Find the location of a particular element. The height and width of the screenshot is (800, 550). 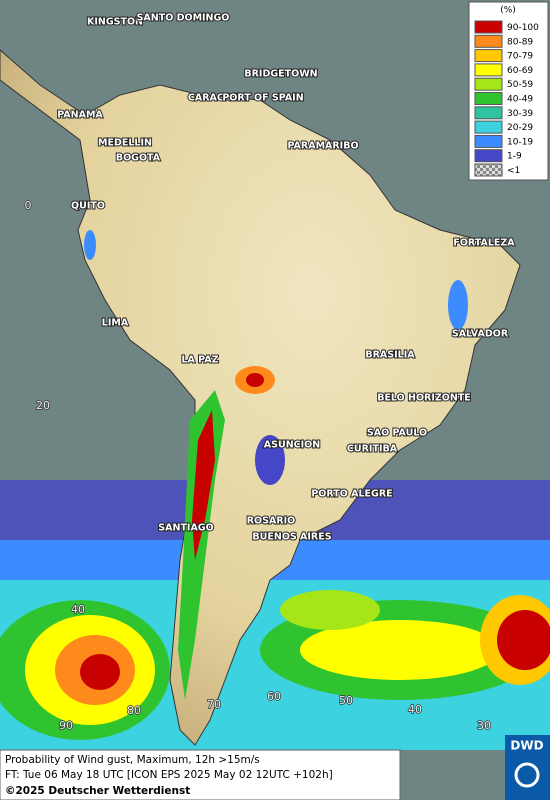

legend-label: <1 is located at coordinates (513, 171).